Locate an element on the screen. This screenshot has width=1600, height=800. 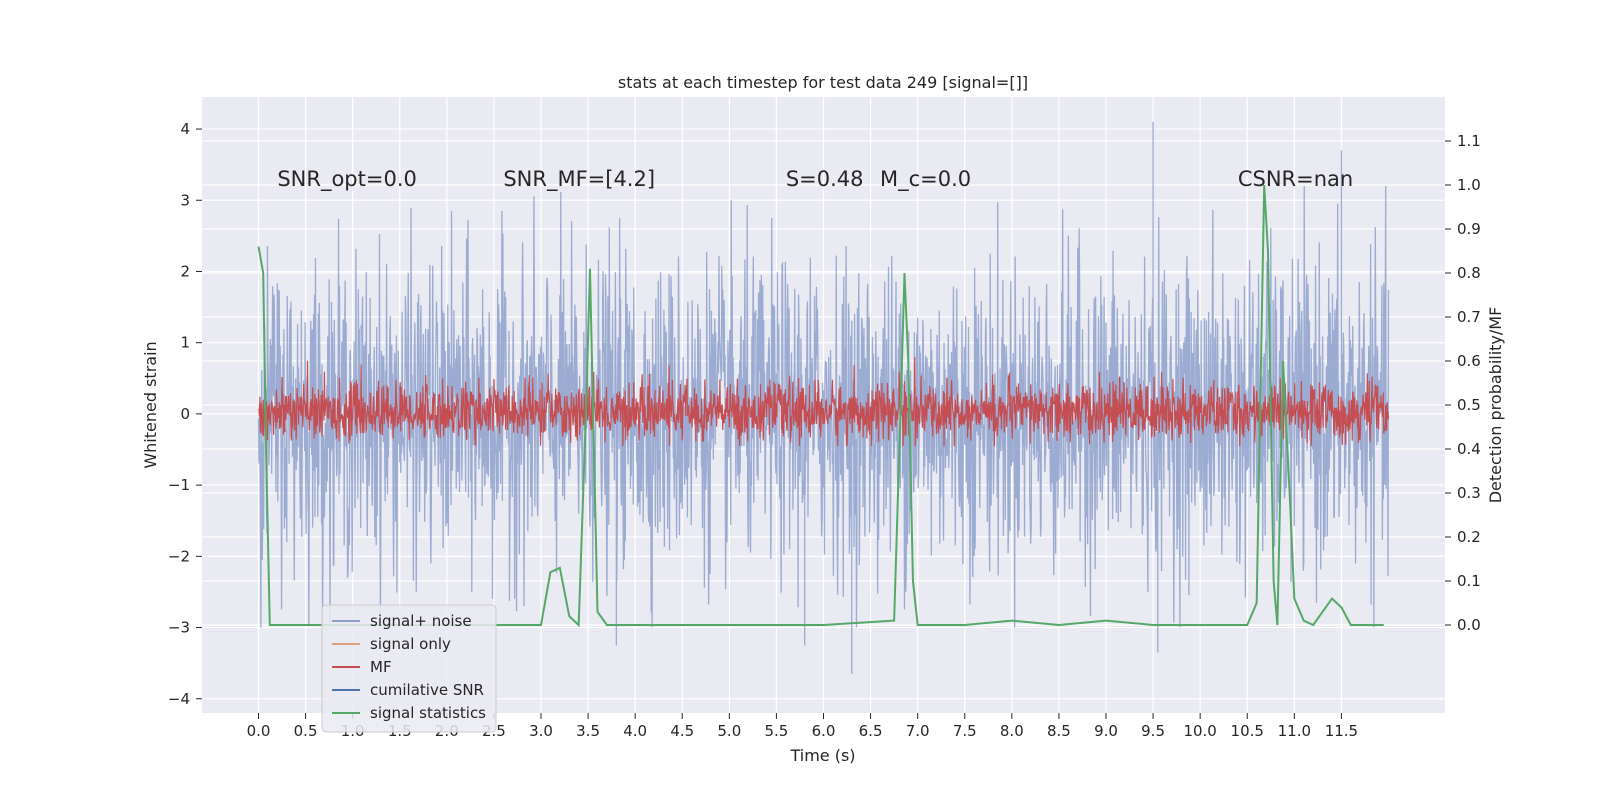
y-tick-label-left: −1 is located at coordinates (179, 485).